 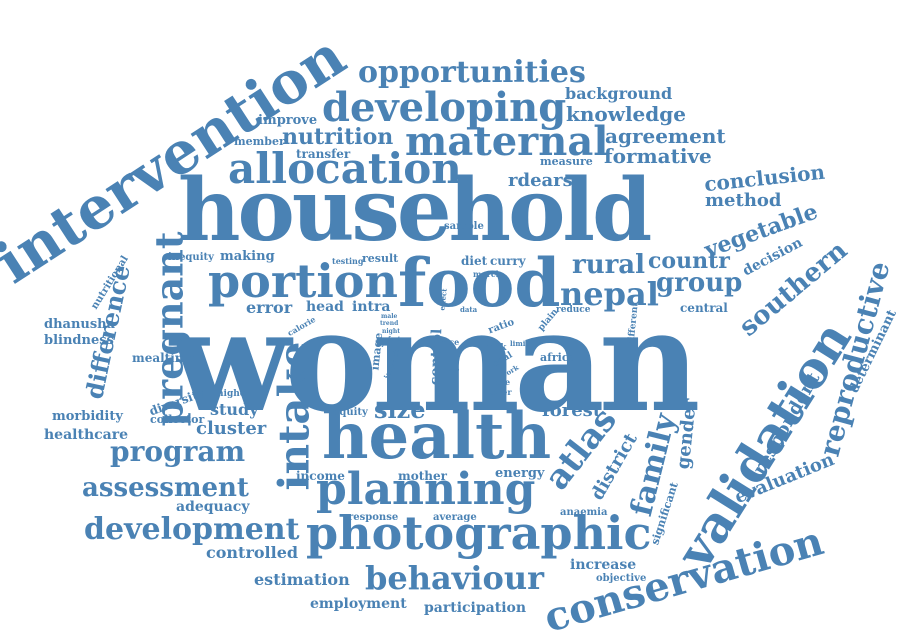 I want to click on word-higher: higher, so click(x=234, y=394).